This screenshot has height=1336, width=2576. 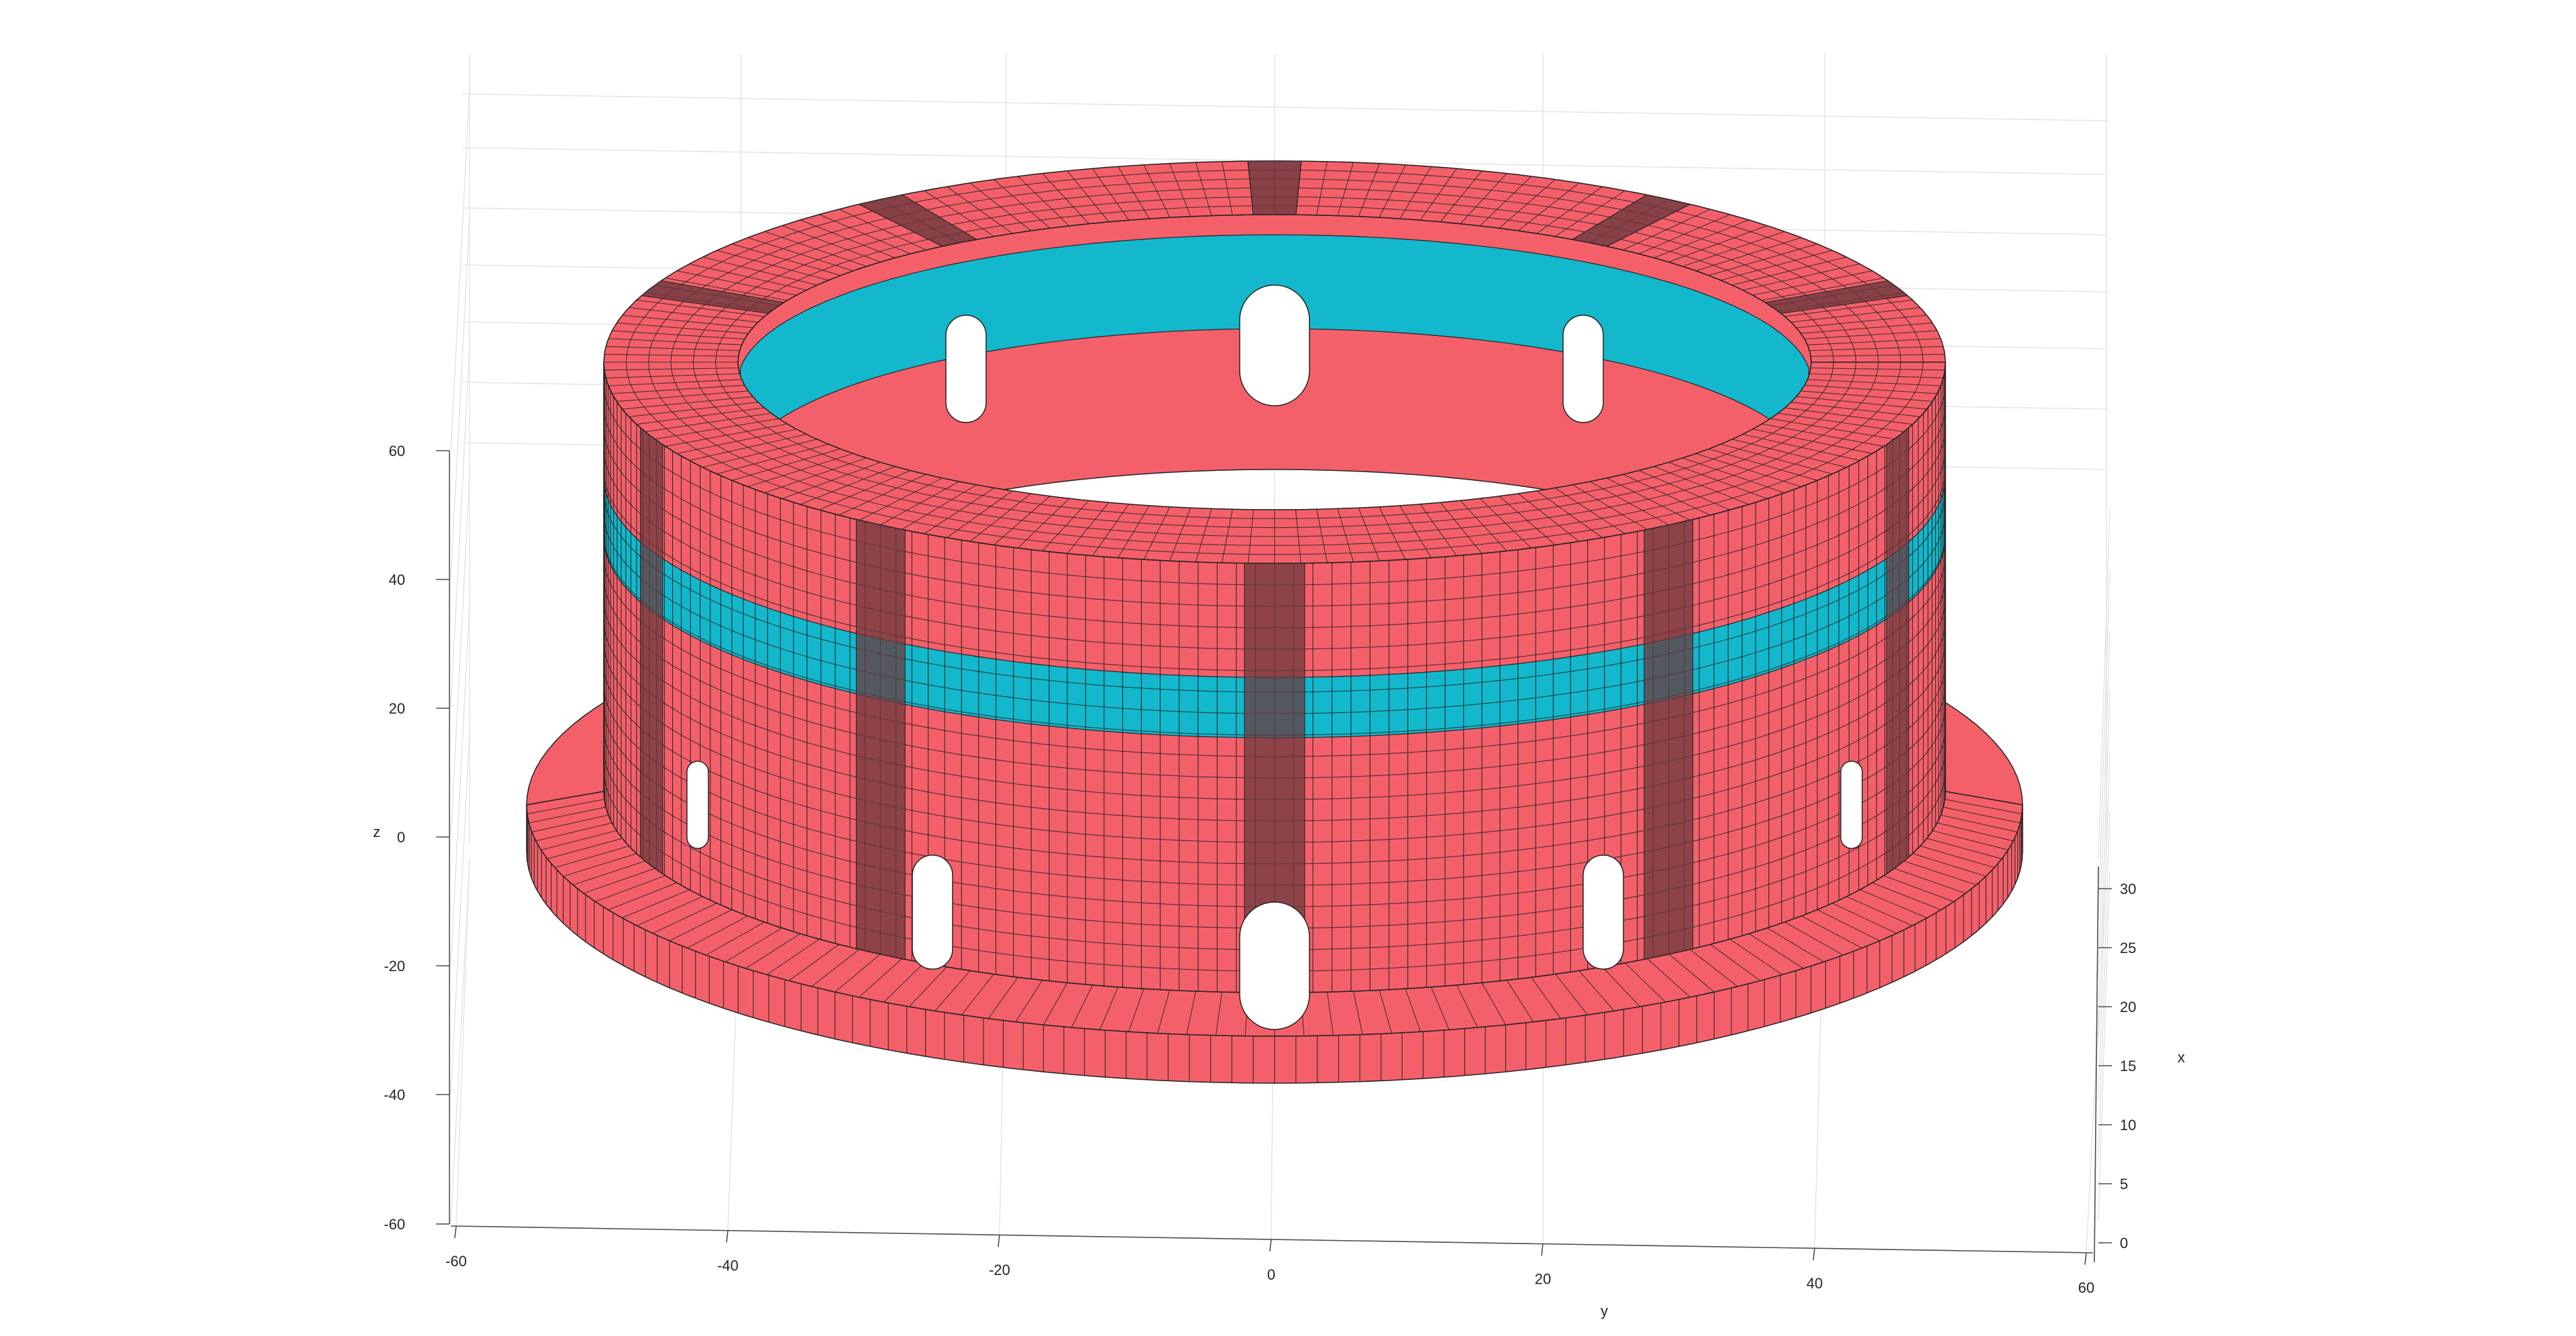 What do you see at coordinates (2128, 1007) in the screenshot?
I see `x-tick-label: 20` at bounding box center [2128, 1007].